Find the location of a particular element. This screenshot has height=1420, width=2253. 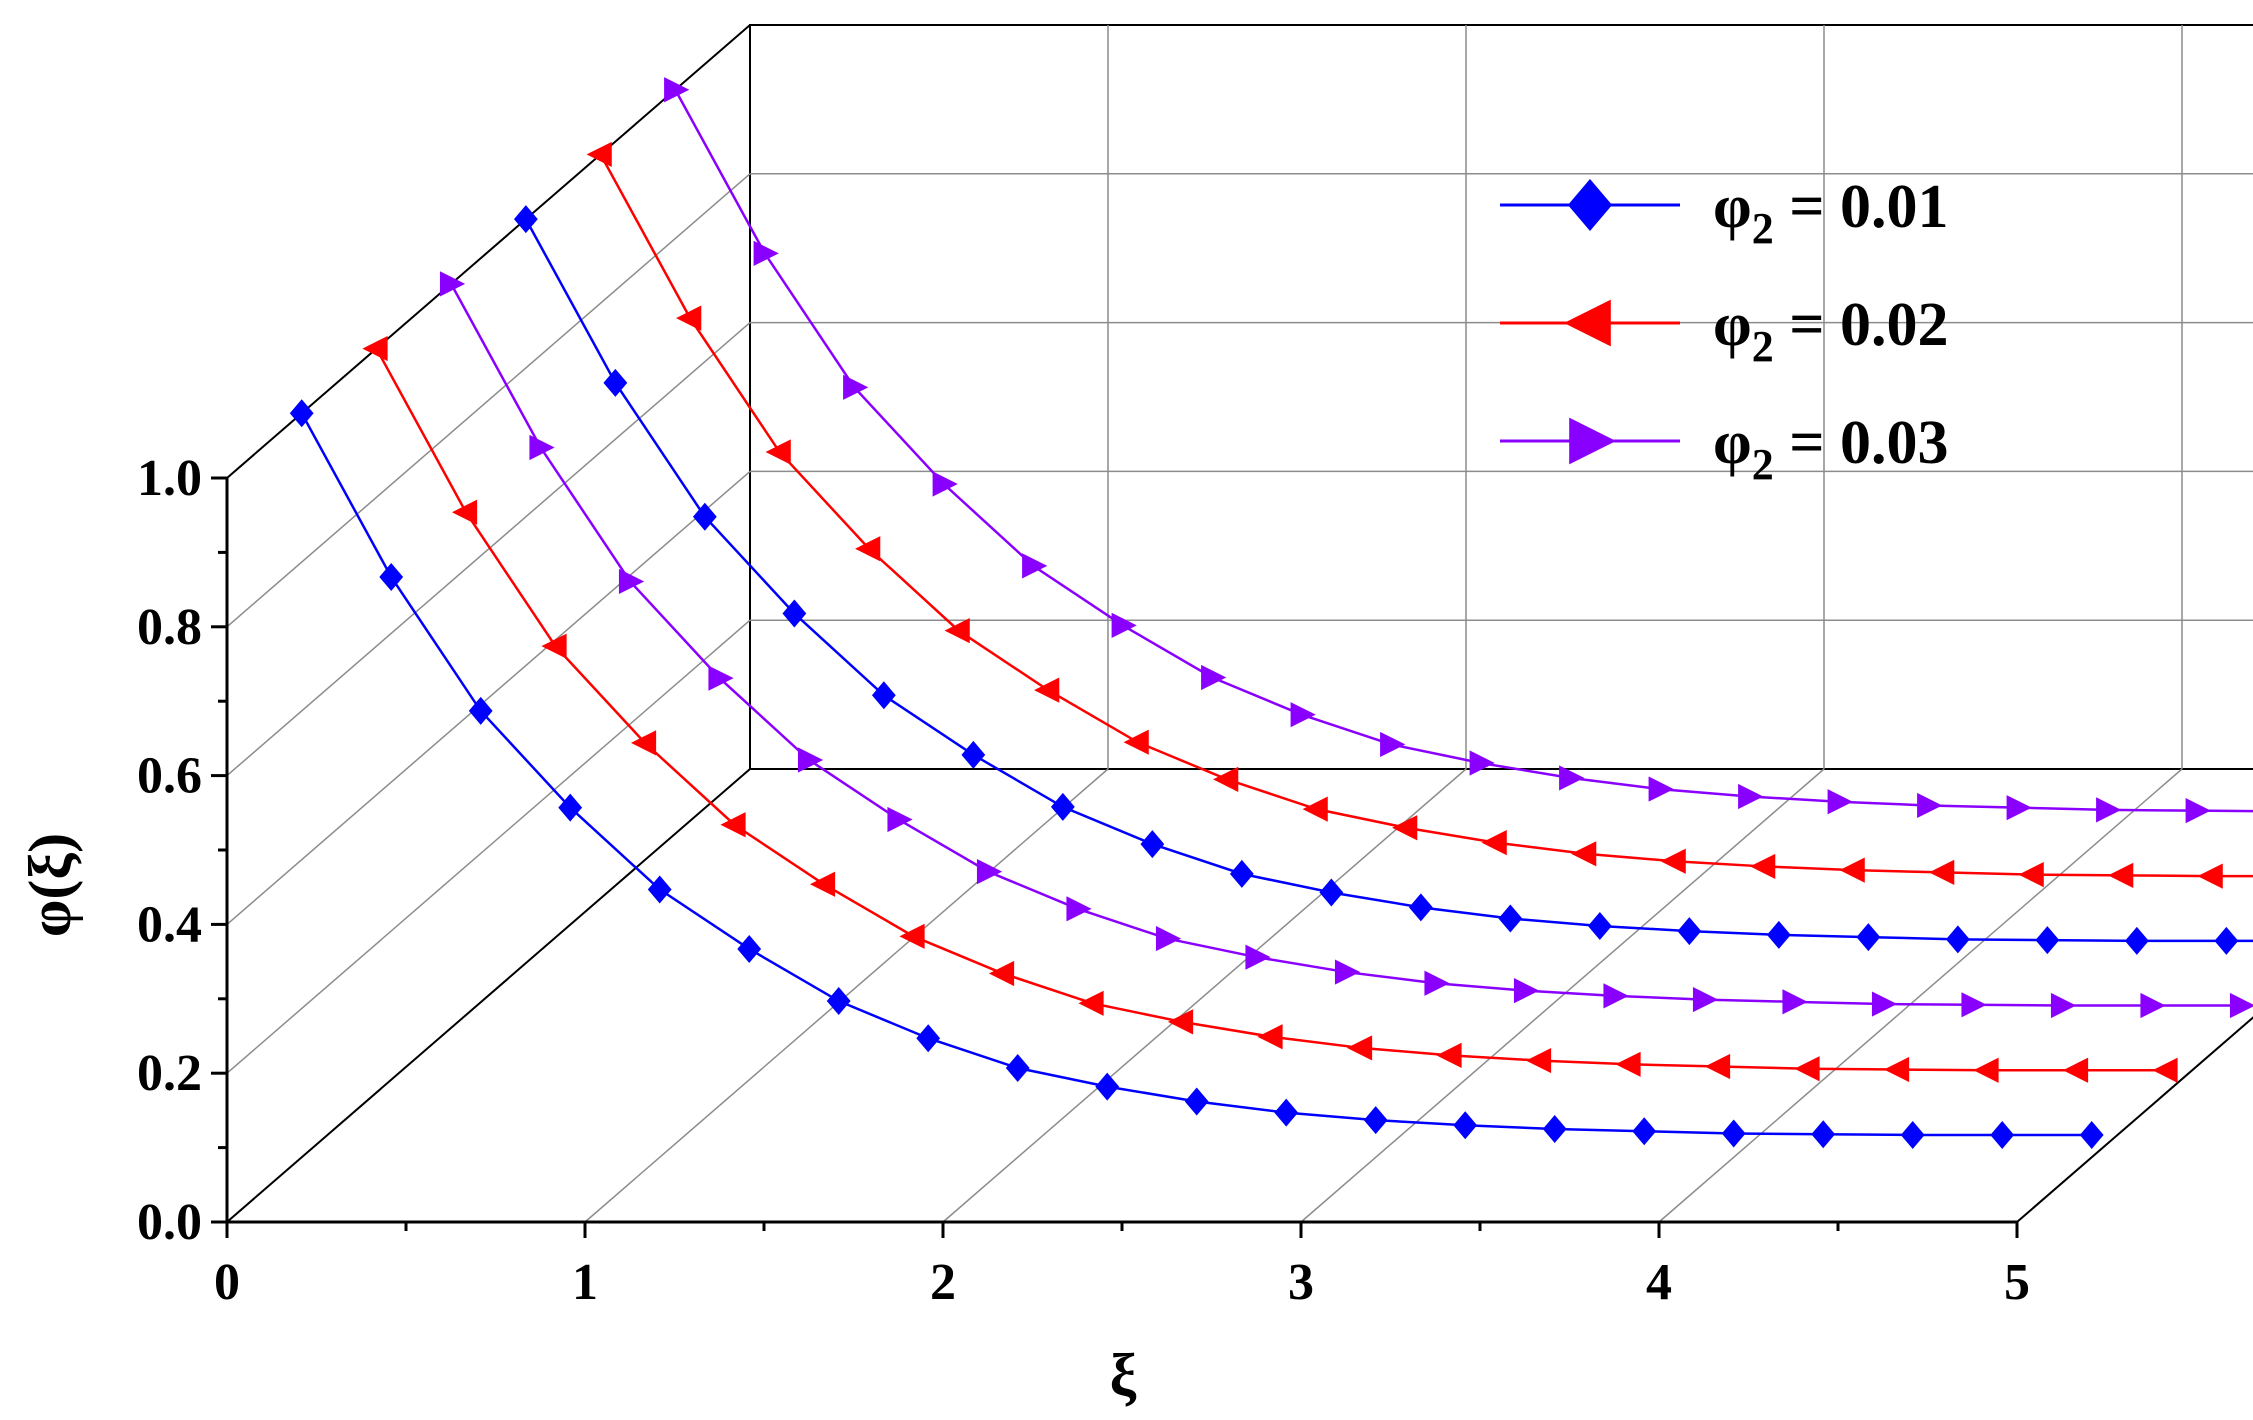

legend-label: φ2 = 0.03 is located at coordinates (1831, 449).